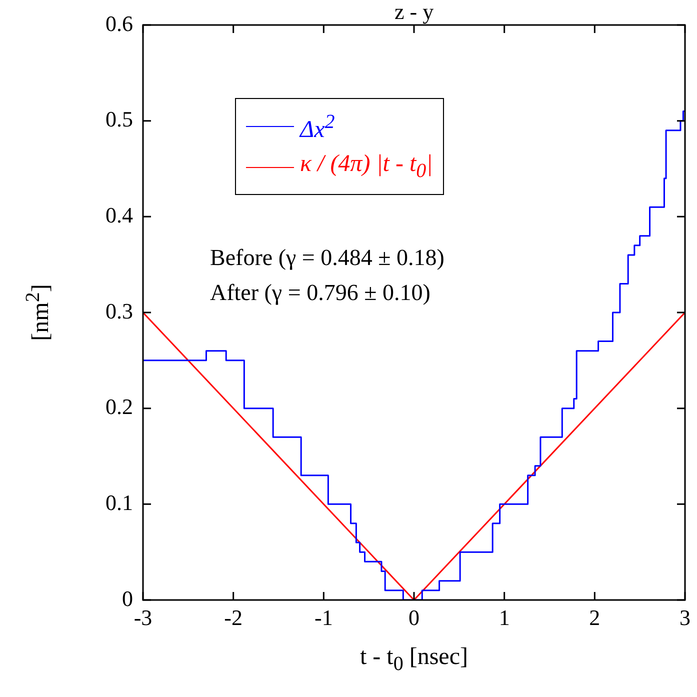  I want to click on x-tick-label: 1, so click(504, 617).